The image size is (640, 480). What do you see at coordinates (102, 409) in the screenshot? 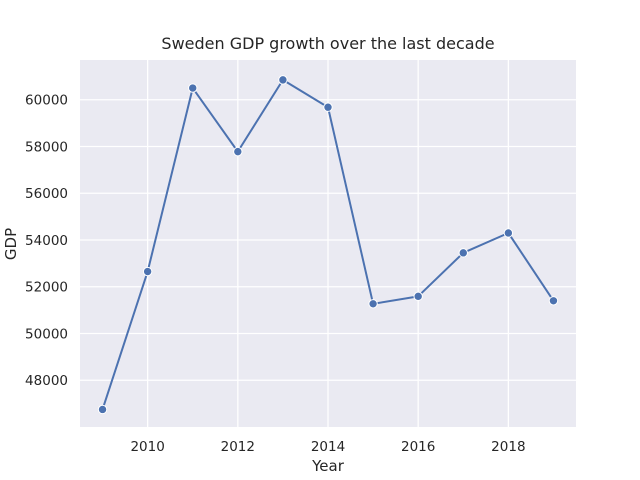
I see `data-point-2009` at bounding box center [102, 409].